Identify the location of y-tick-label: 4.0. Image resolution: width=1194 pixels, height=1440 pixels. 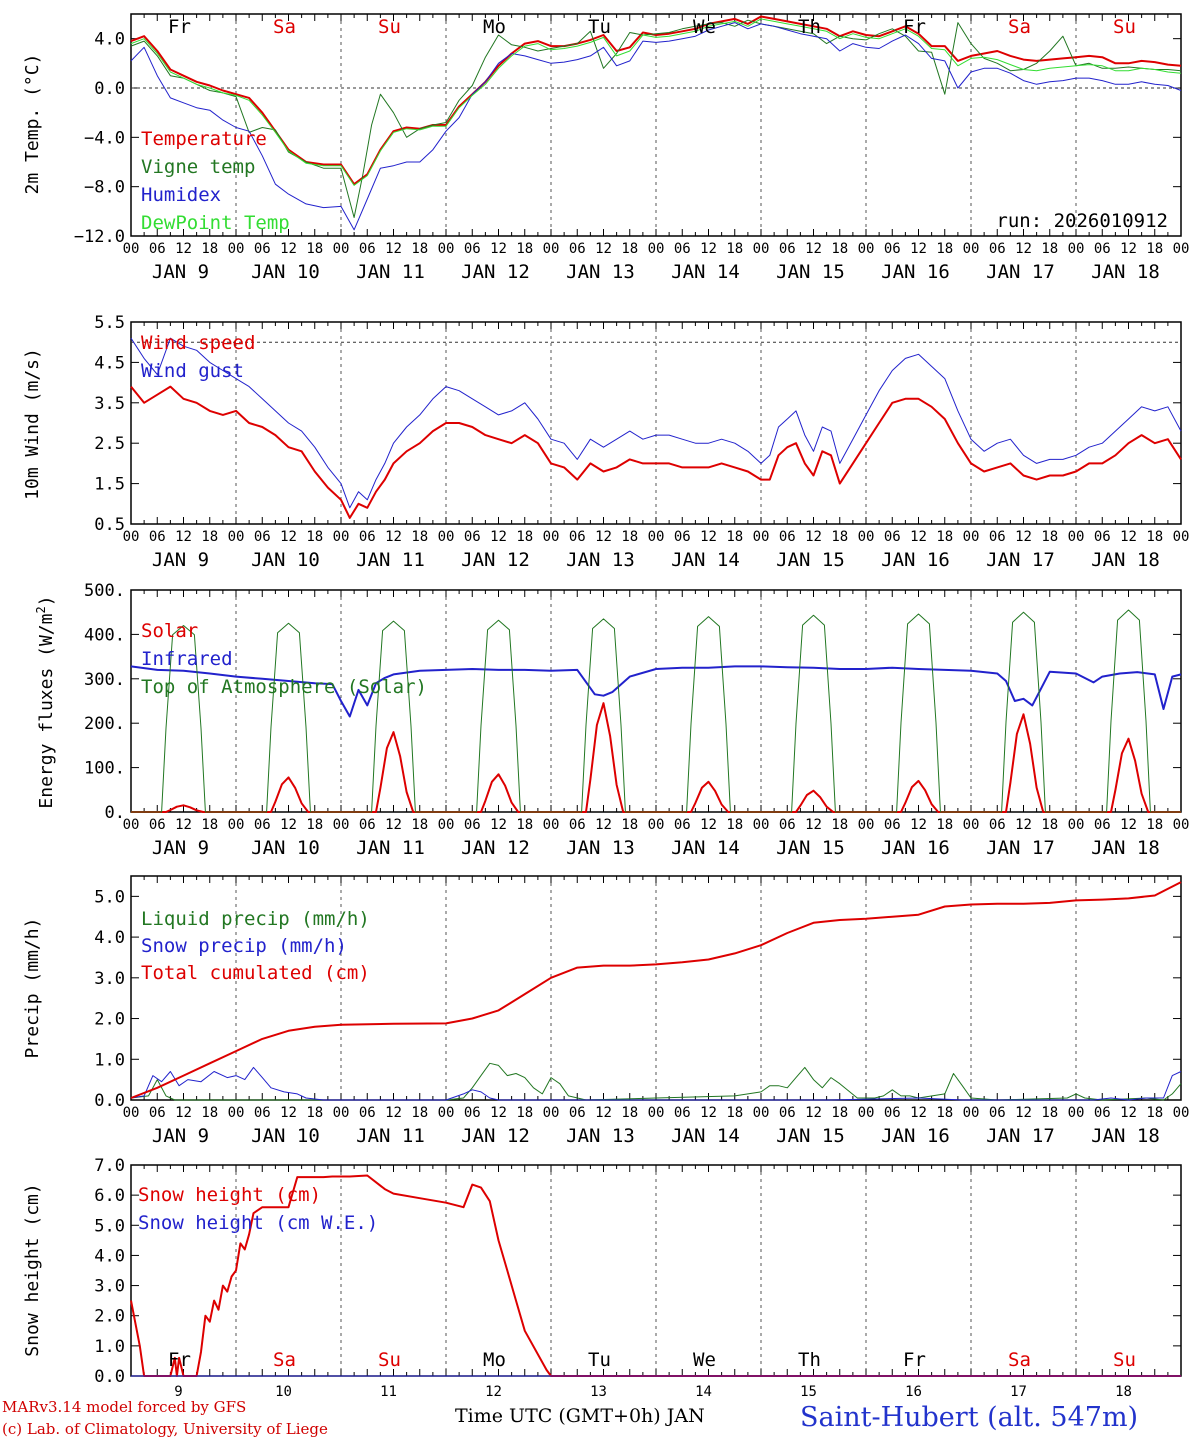
(109, 938).